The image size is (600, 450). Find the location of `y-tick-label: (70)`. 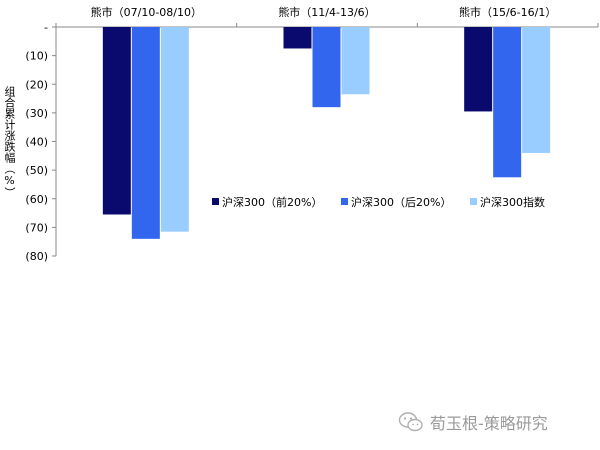

y-tick-label: (70) is located at coordinates (36, 227).